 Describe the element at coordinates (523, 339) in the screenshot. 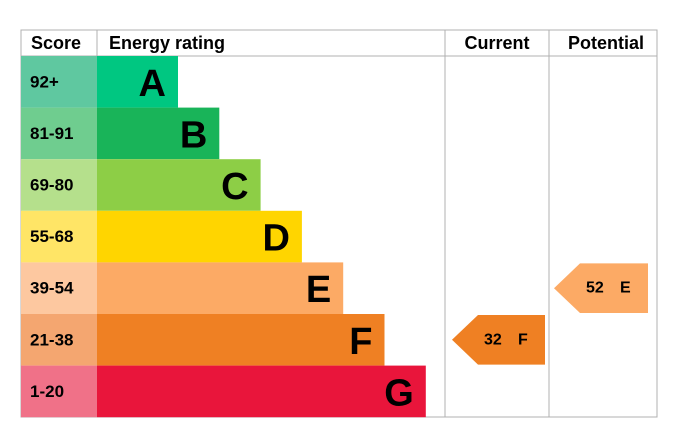

I see `current-rating: F` at that location.